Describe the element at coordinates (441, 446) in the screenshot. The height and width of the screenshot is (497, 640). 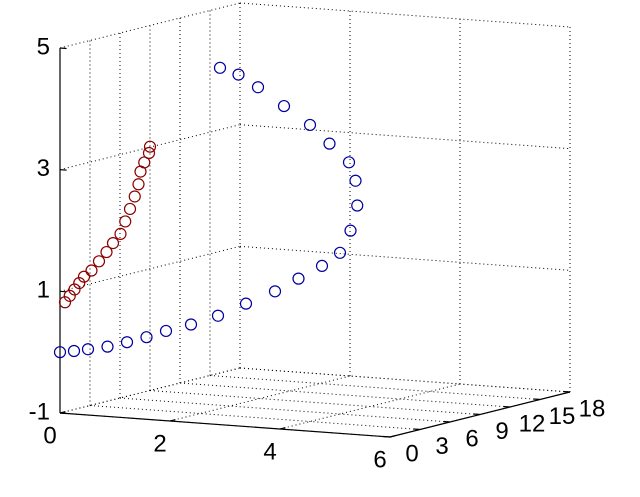
I see `y-tick-label: 3` at that location.